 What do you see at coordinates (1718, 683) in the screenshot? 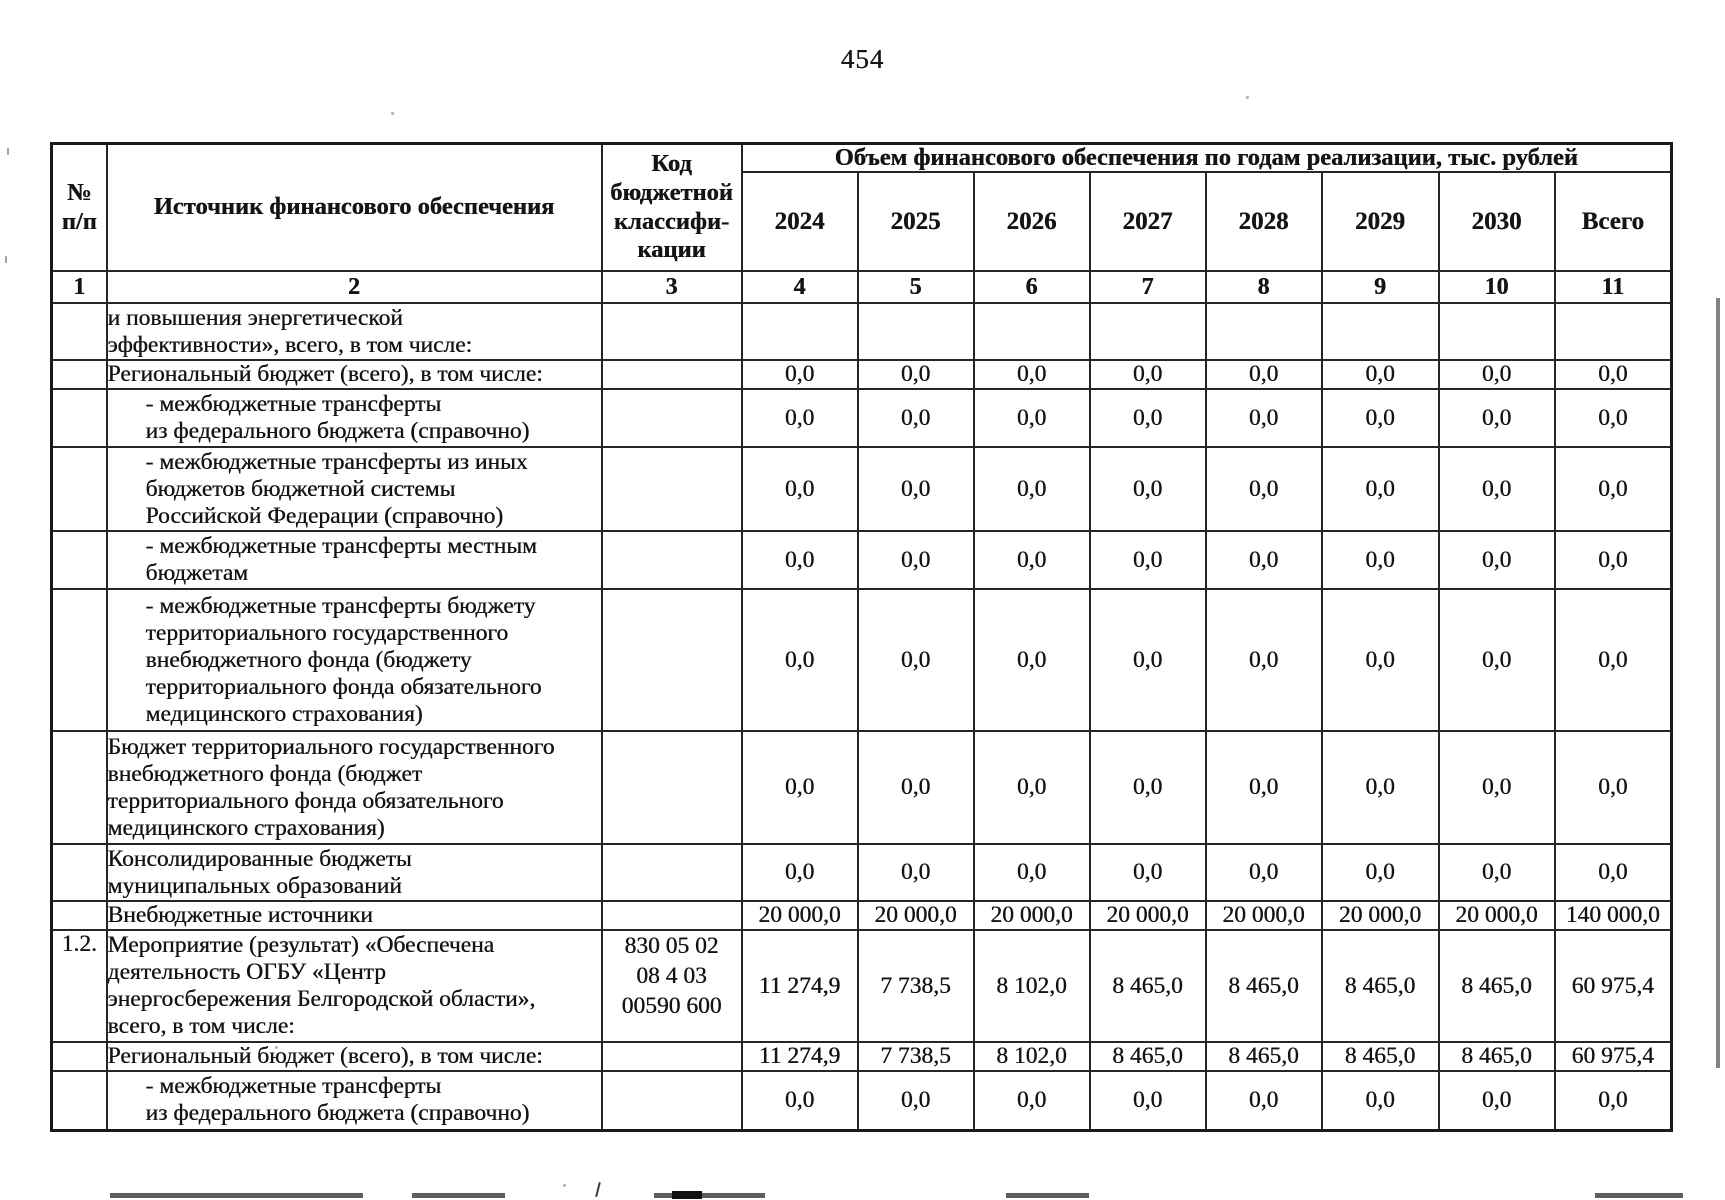
I see `scan-edge-bar` at bounding box center [1718, 683].